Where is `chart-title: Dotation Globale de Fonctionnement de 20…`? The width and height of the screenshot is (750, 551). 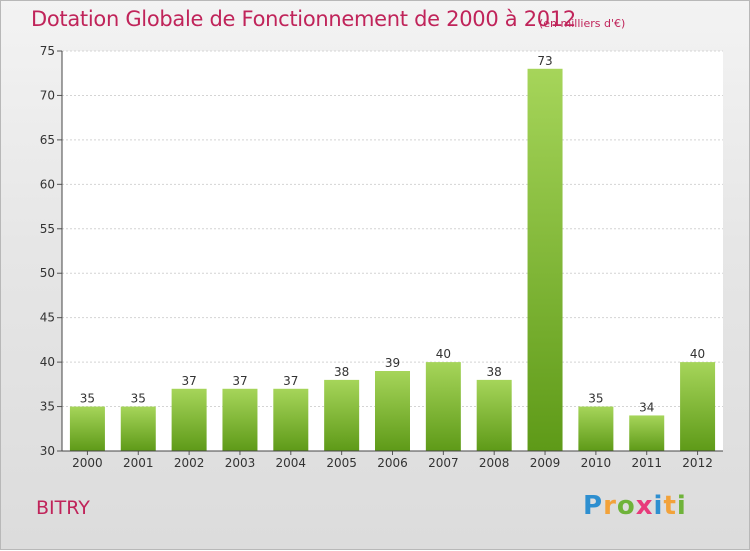
chart-title: Dotation Globale de Fonctionnement de 20… is located at coordinates (303, 19).